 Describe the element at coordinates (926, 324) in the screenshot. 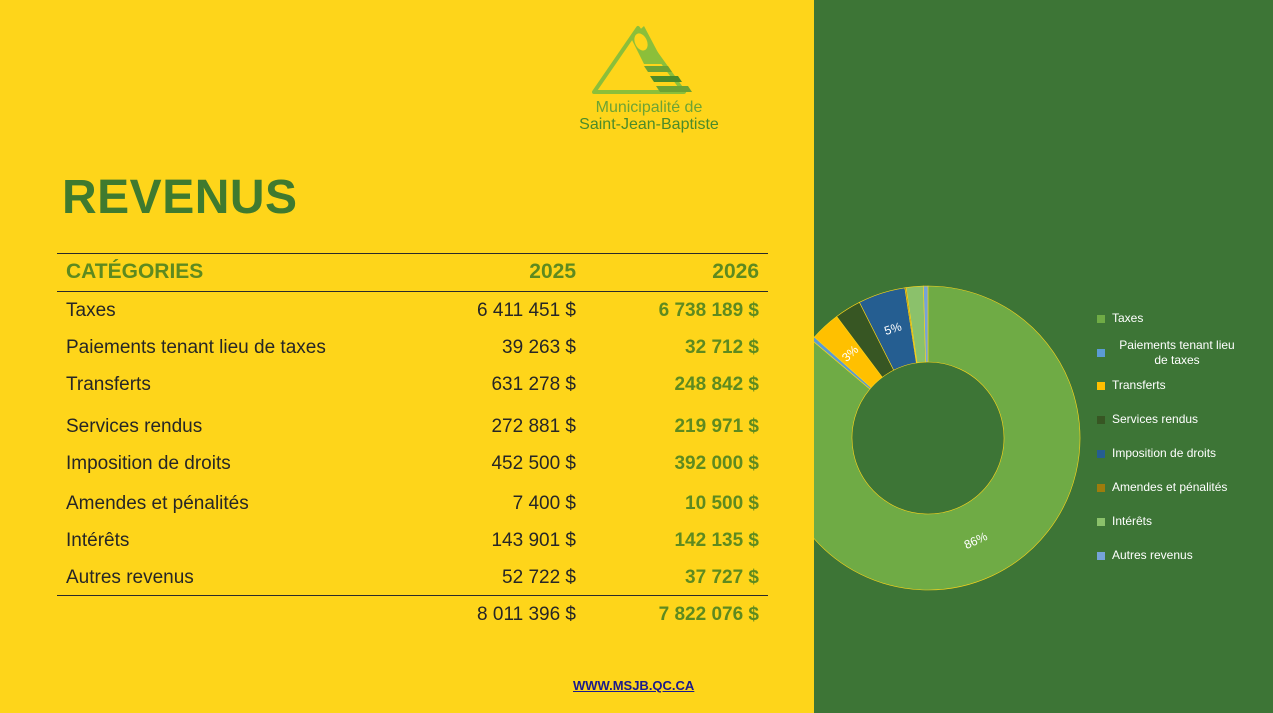

I see `donut-slice-autres` at that location.